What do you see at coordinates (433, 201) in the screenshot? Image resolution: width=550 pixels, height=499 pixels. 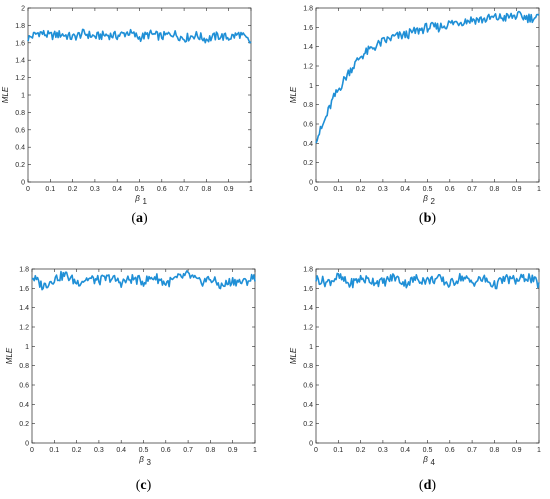 I see `x-axis-label-subscript: 2` at bounding box center [433, 201].